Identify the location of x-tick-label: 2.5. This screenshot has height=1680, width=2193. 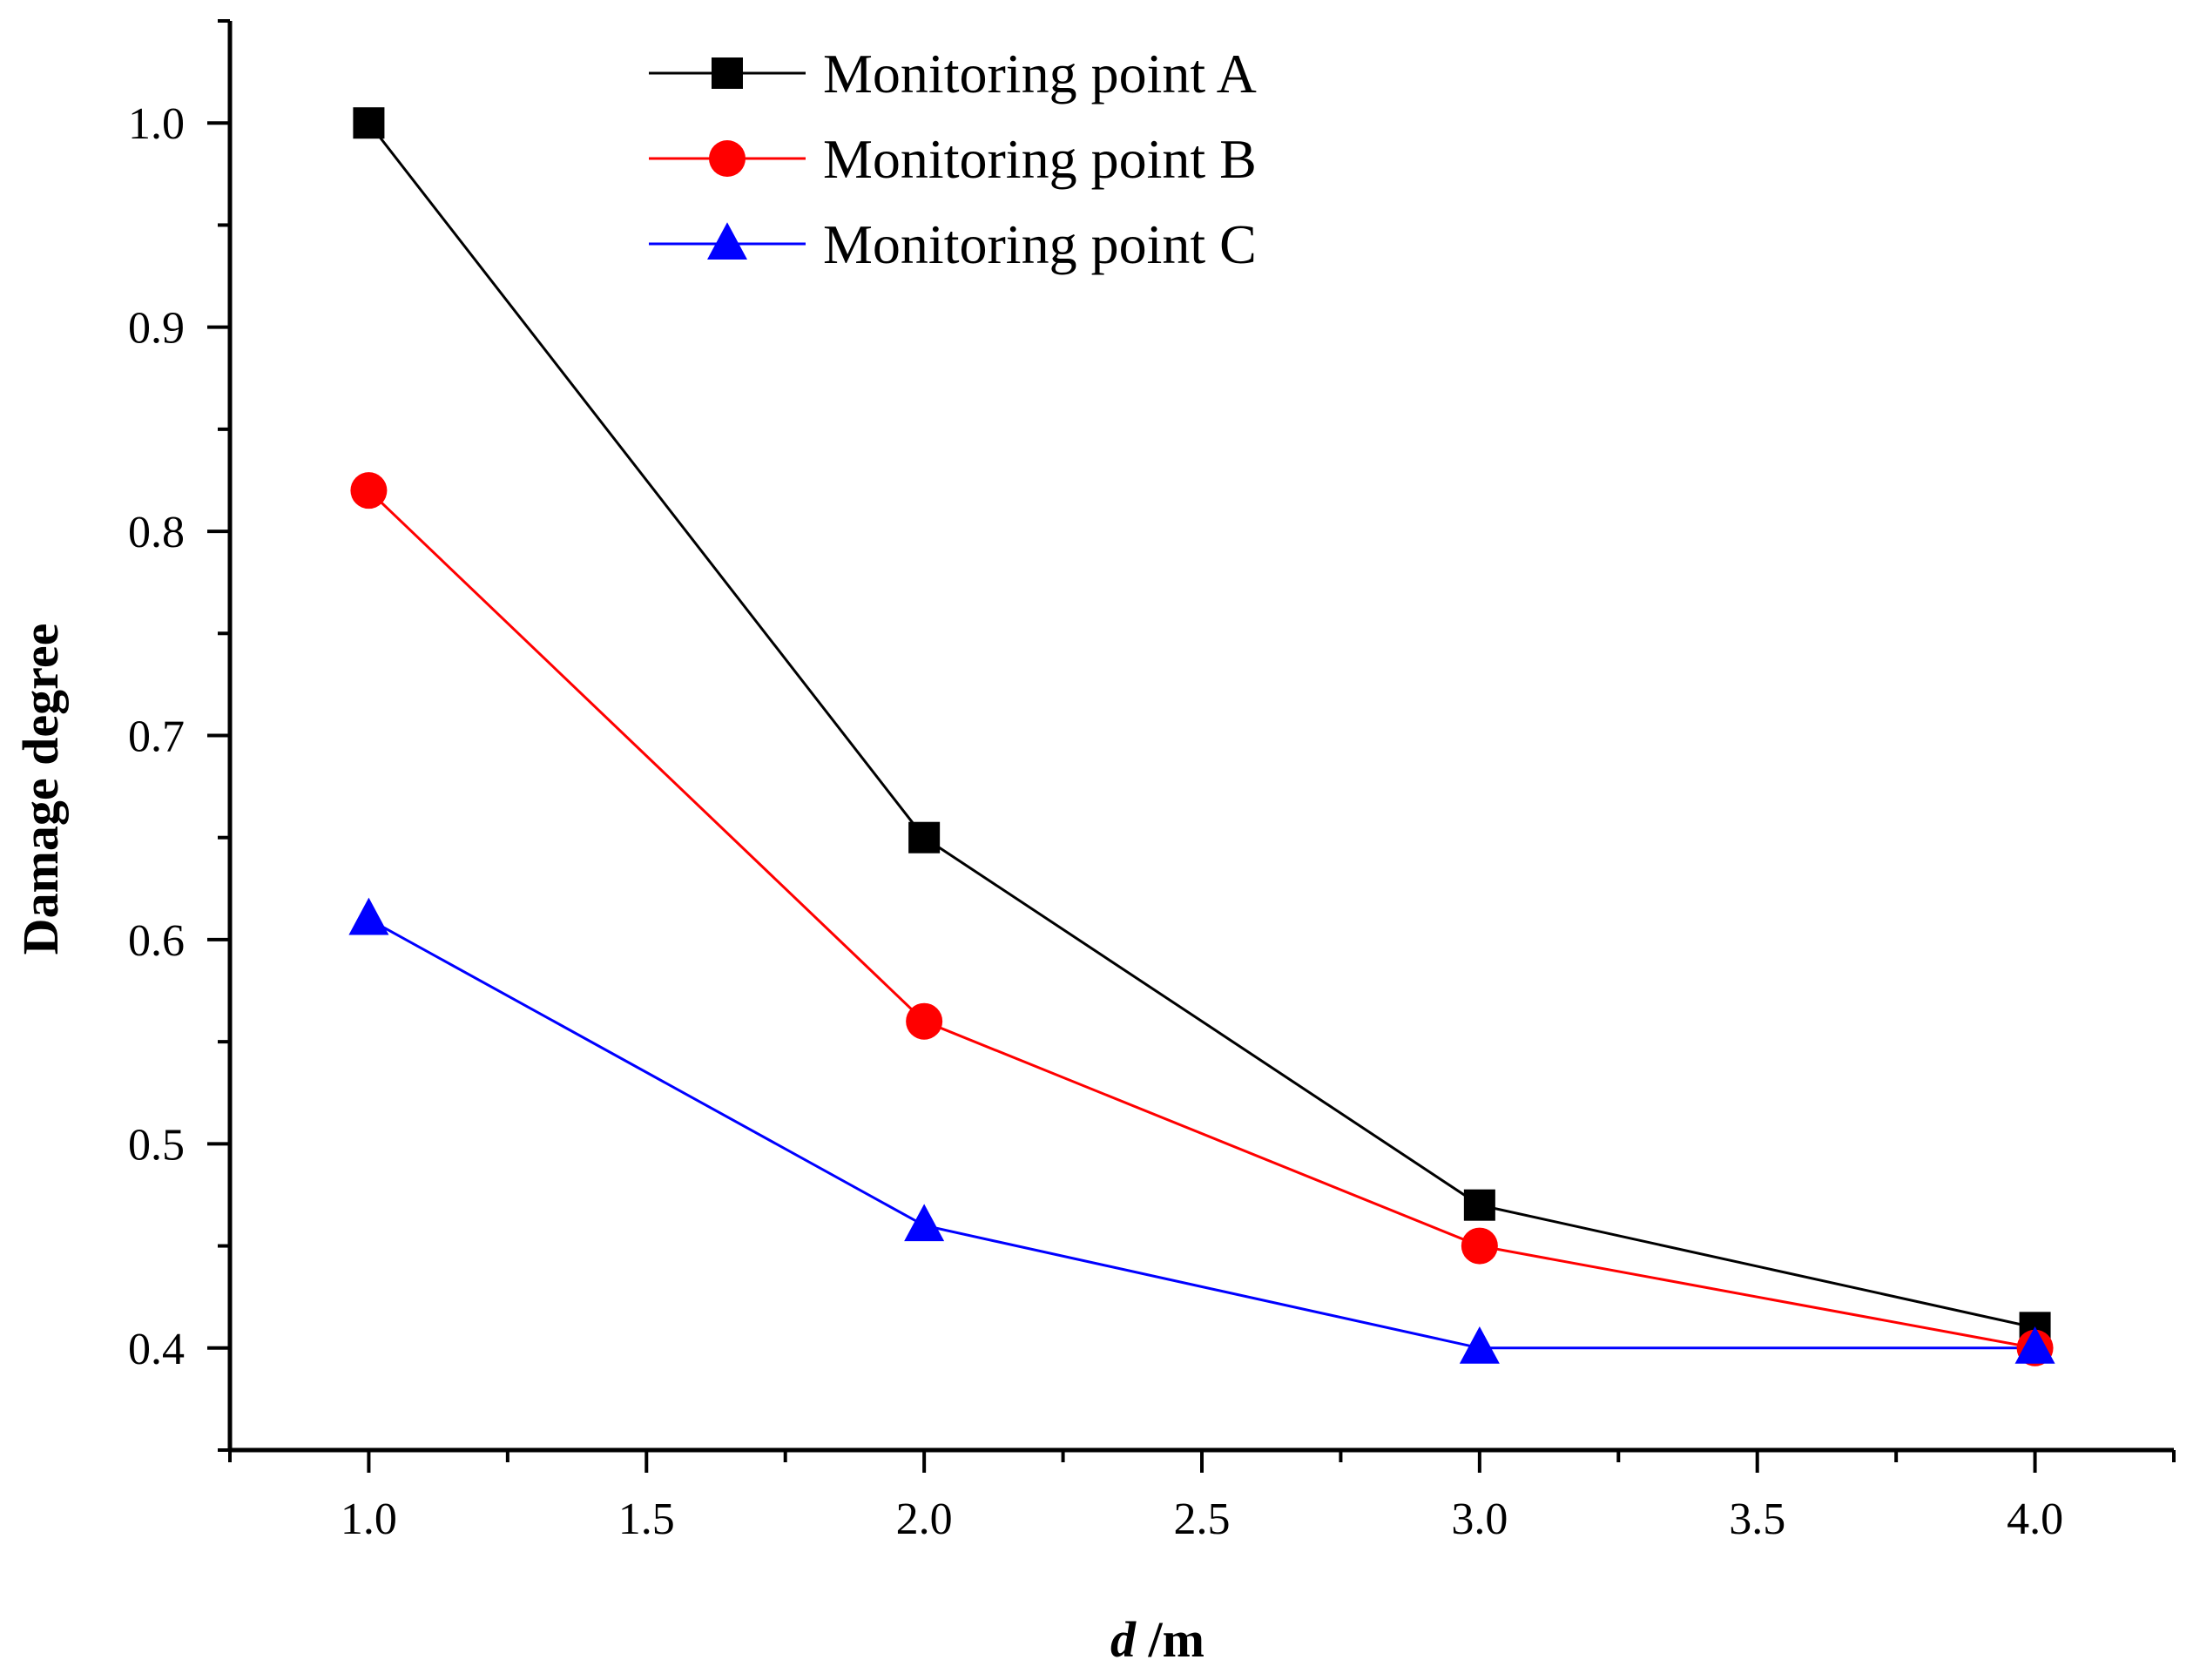
(1202, 1519).